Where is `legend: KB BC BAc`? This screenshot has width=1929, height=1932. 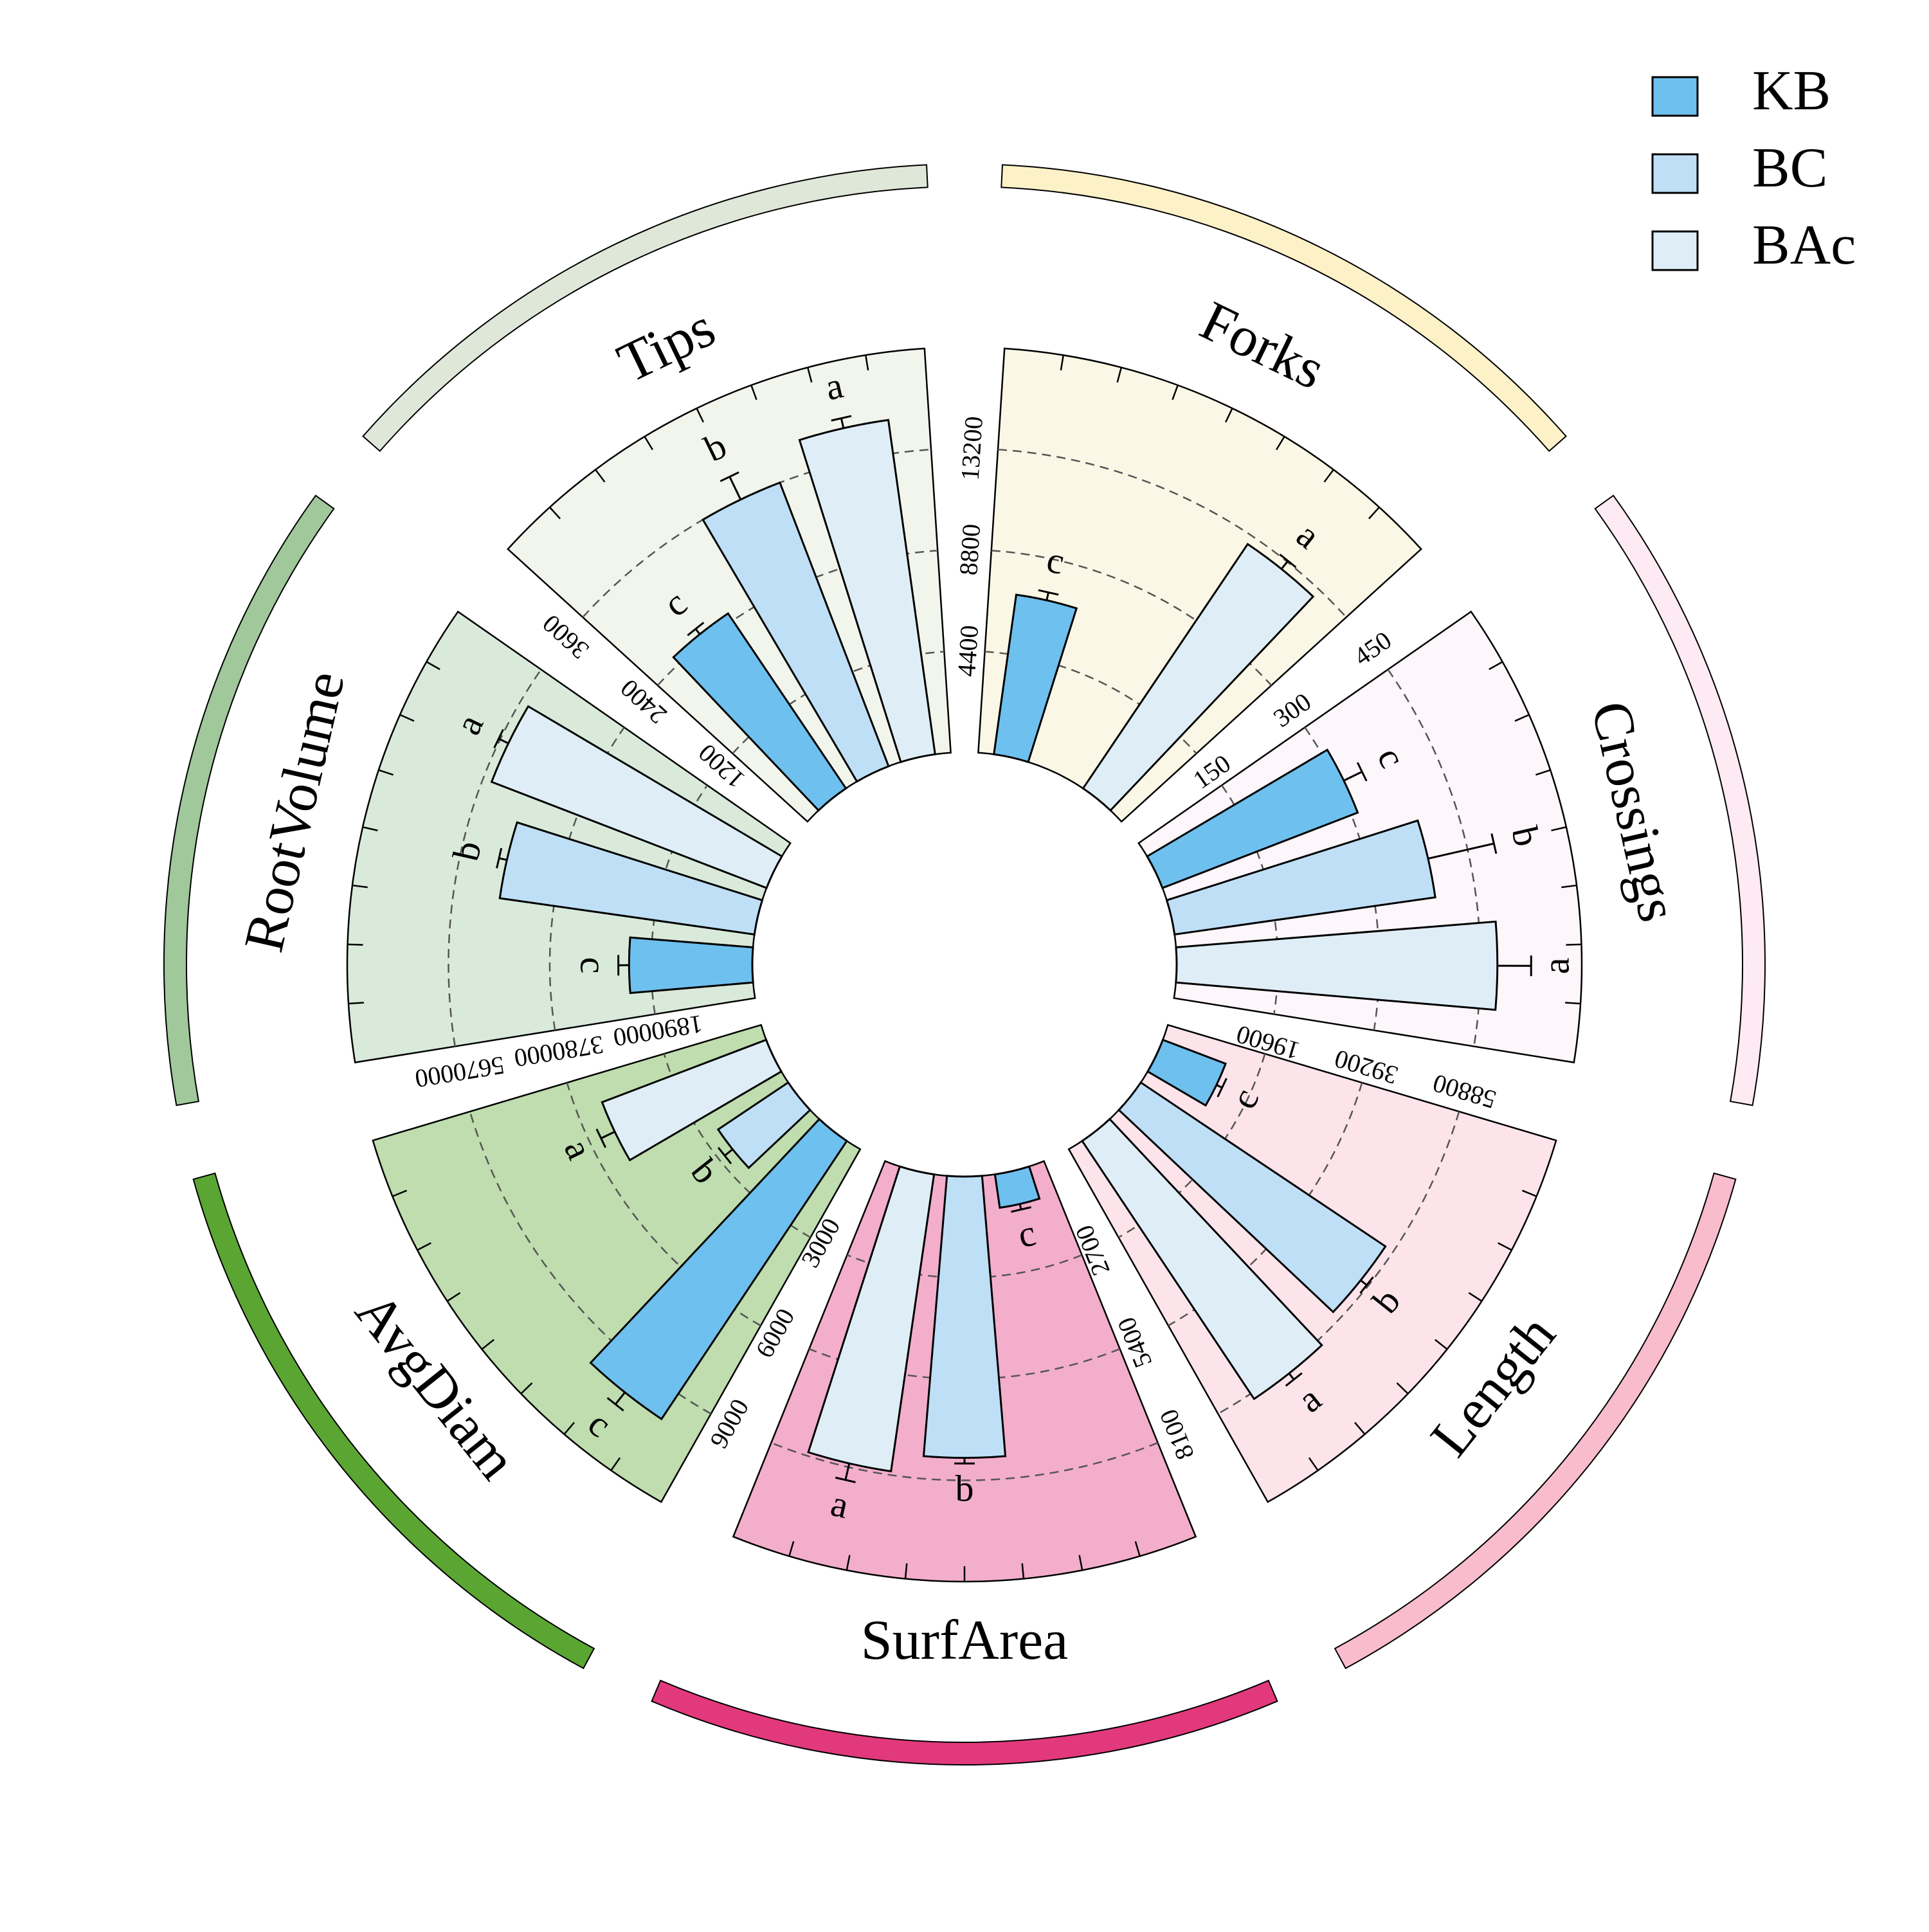 legend: KB BC BAc is located at coordinates (1754, 168).